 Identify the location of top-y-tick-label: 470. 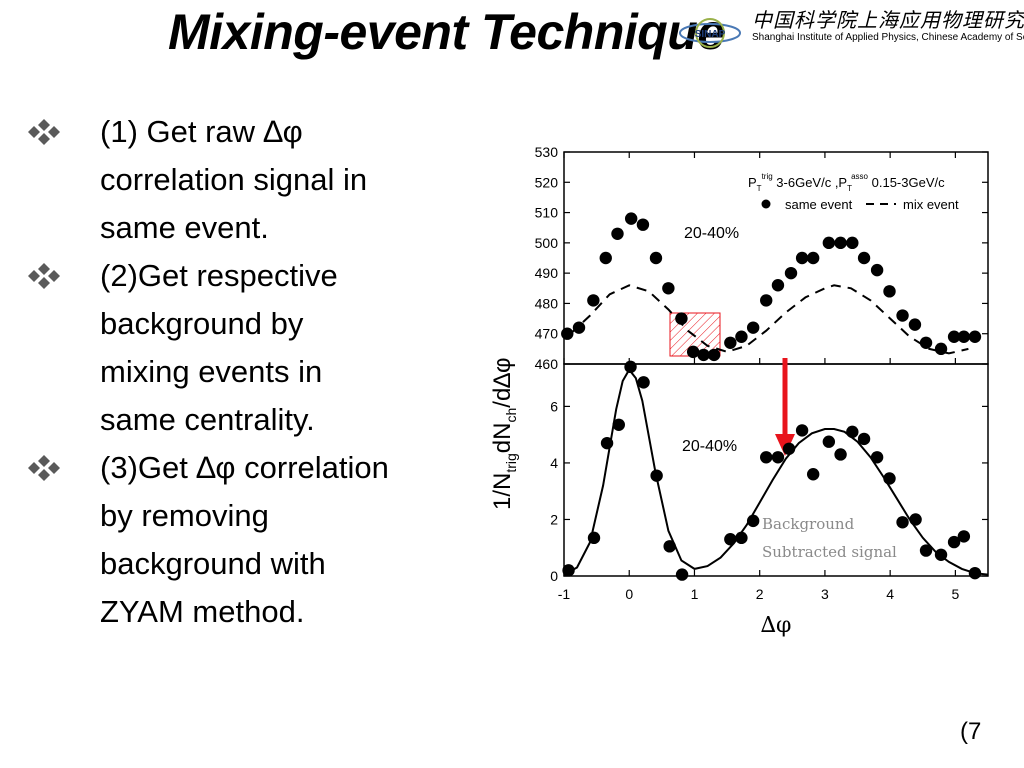
(547, 334).